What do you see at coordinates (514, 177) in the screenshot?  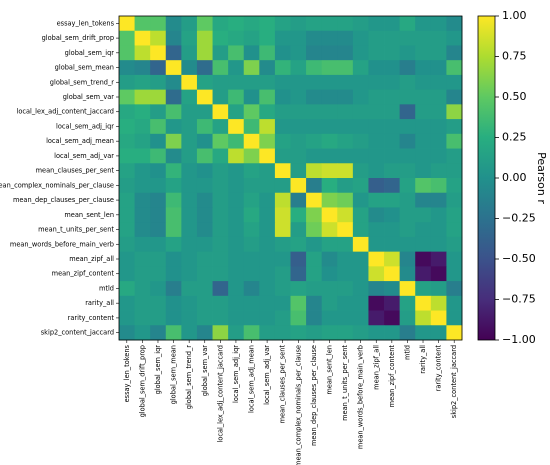 I see `colorbar-tick-label: 0.00` at bounding box center [514, 177].